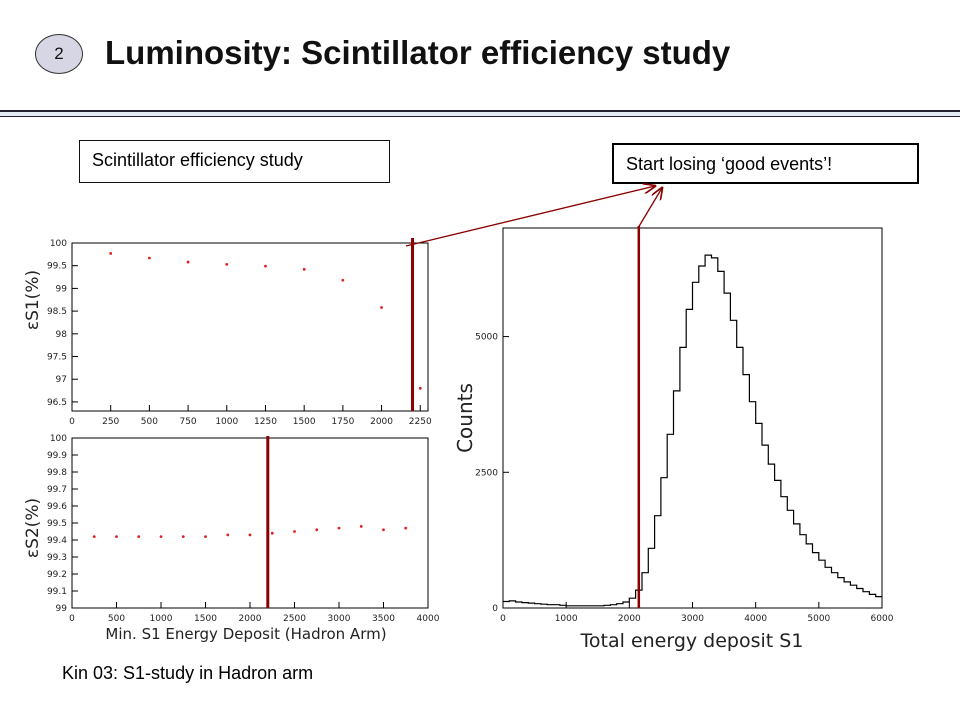 The height and width of the screenshot is (720, 960). I want to click on x-tick-label: 6000, so click(882, 619).